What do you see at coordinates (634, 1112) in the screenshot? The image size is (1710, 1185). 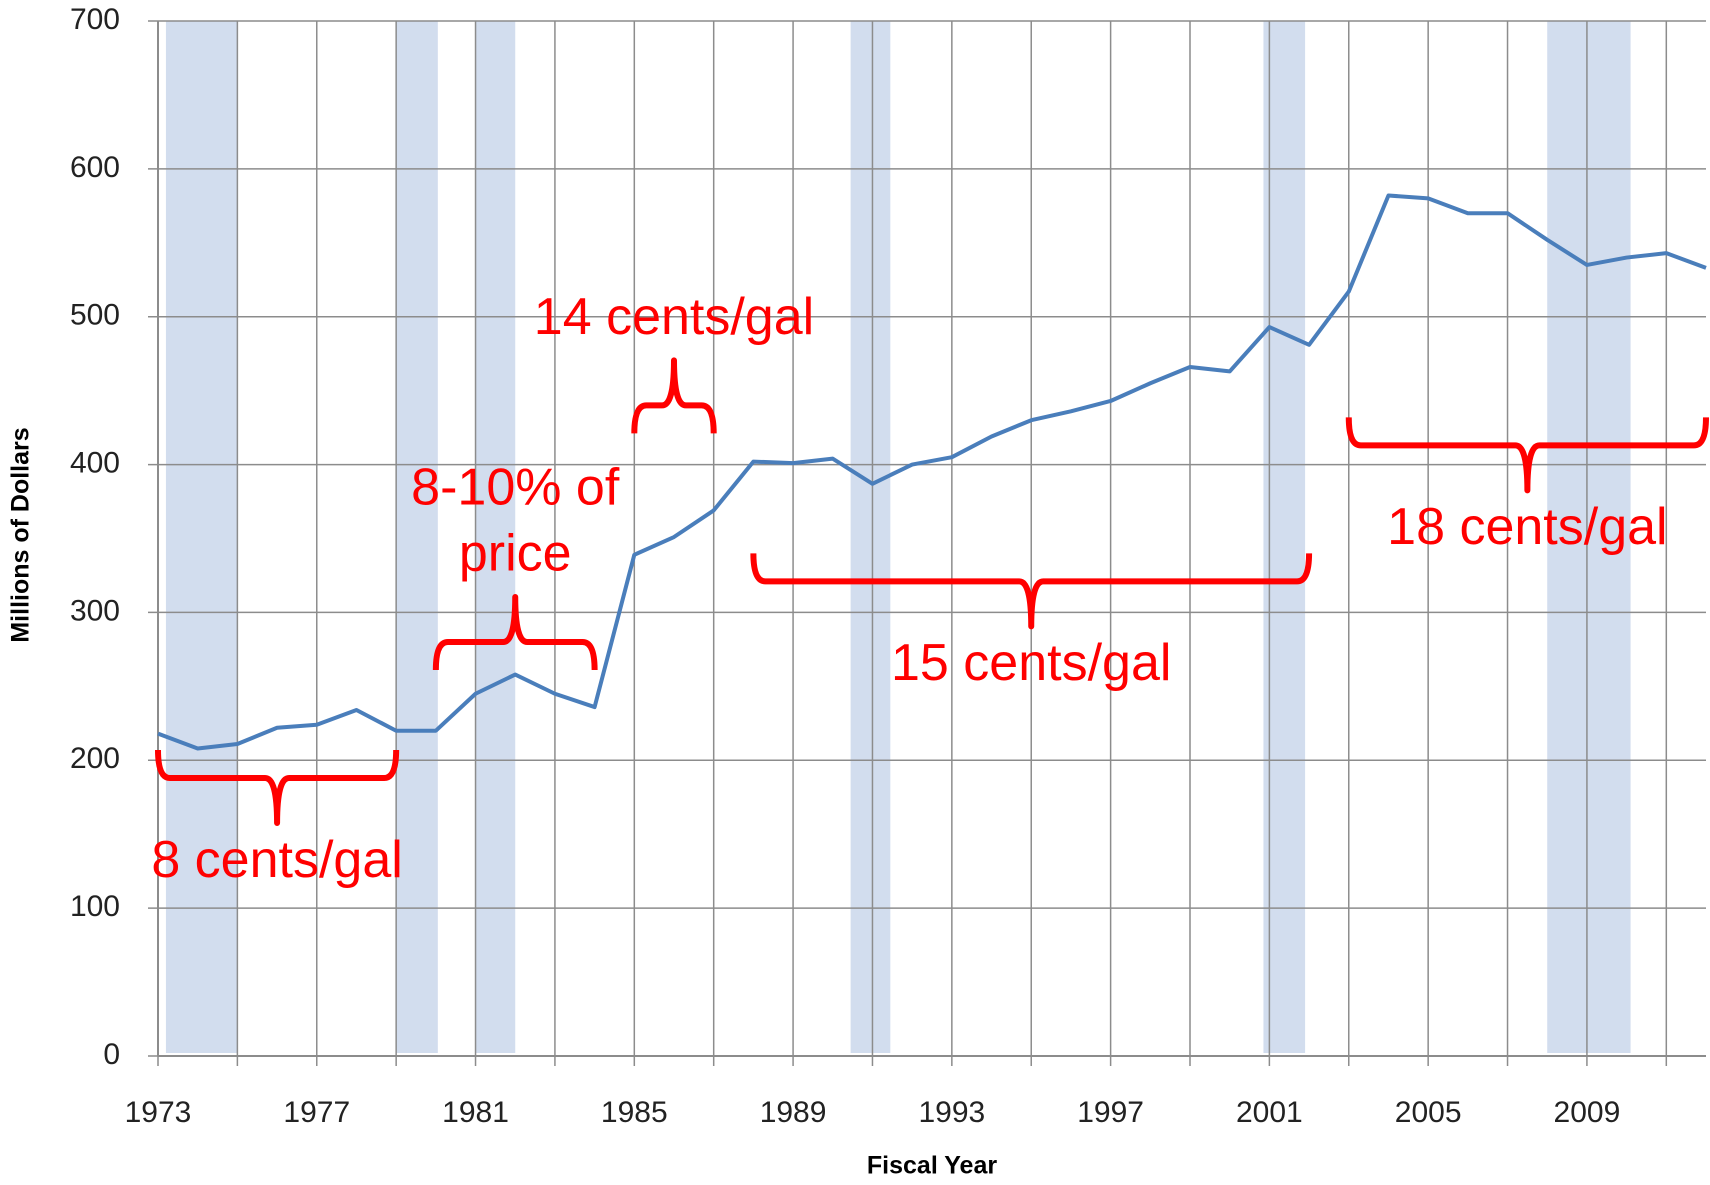 I see `x-tick-label: 1985` at bounding box center [634, 1112].